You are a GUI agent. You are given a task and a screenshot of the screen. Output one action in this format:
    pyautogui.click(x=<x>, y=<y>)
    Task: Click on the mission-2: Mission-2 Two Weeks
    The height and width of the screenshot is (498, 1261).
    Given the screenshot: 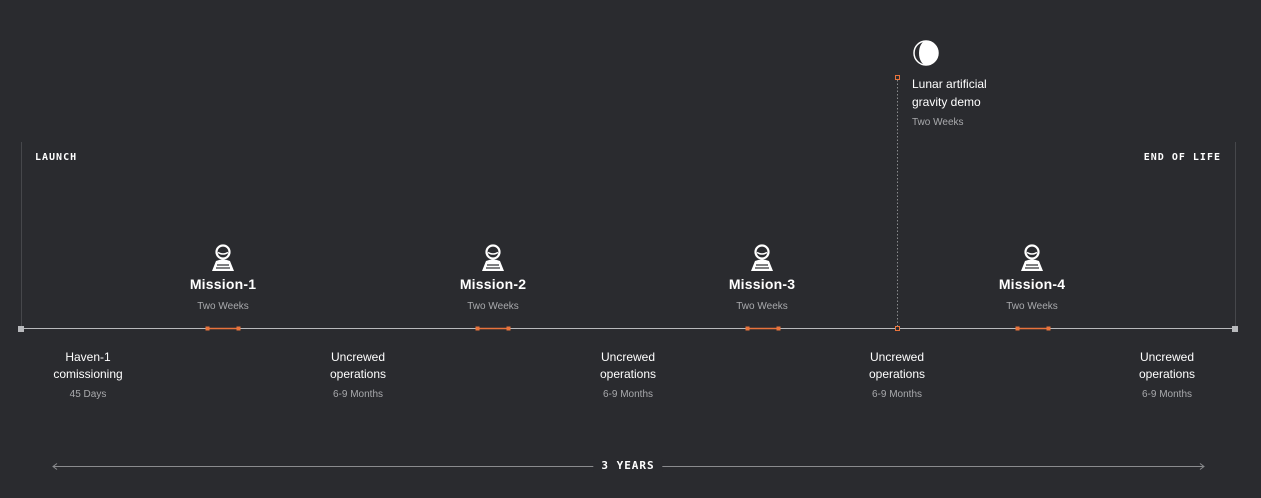 What is the action you would take?
    pyautogui.click(x=493, y=278)
    